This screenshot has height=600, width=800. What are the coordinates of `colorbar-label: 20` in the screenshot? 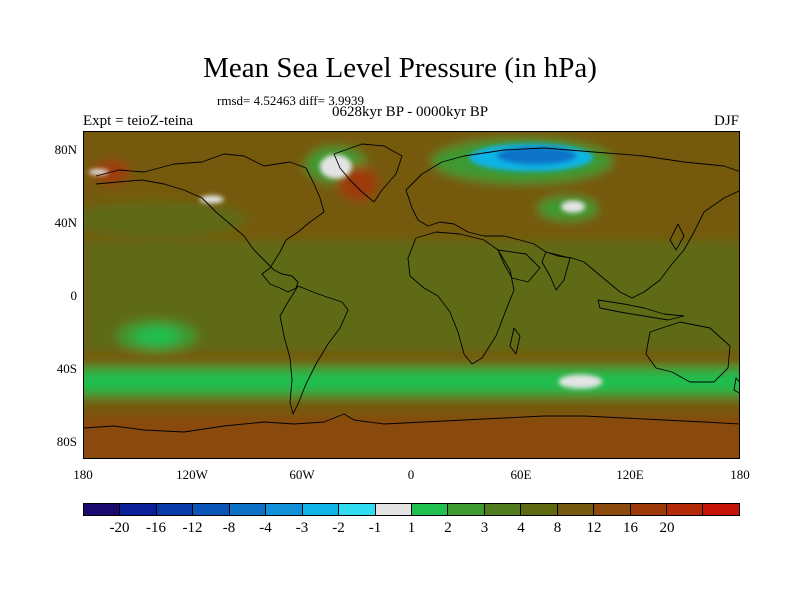 It's located at (667, 528).